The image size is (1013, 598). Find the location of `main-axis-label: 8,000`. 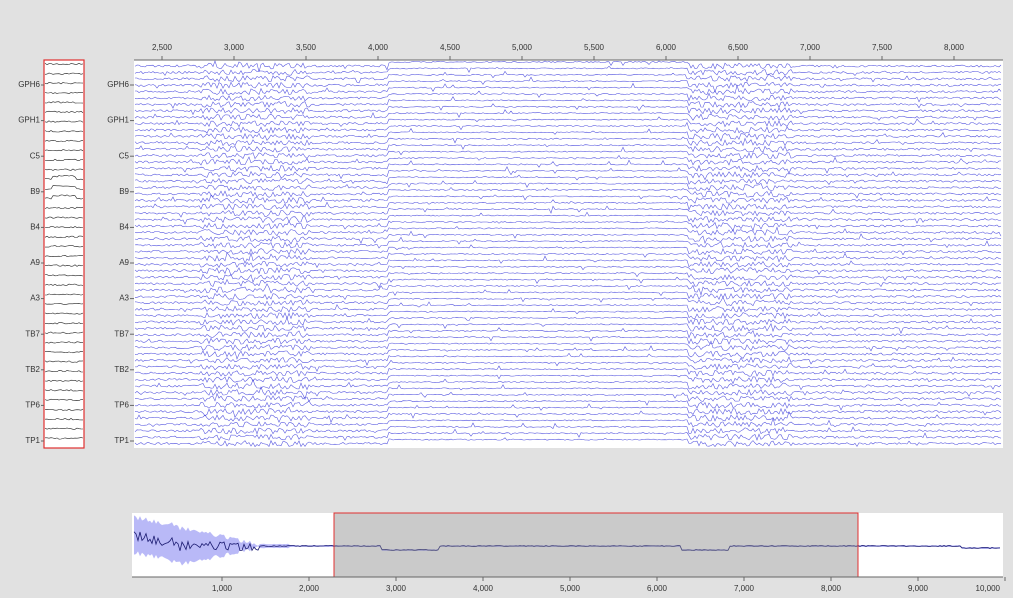

main-axis-label: 8,000 is located at coordinates (954, 47).